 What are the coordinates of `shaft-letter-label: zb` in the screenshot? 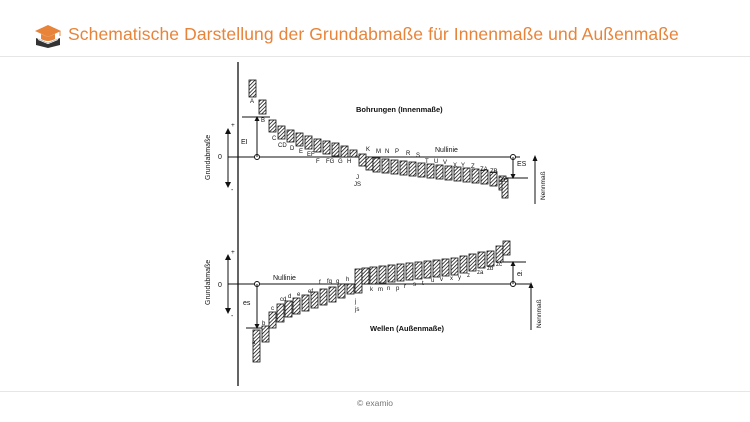 It's located at (490, 269).